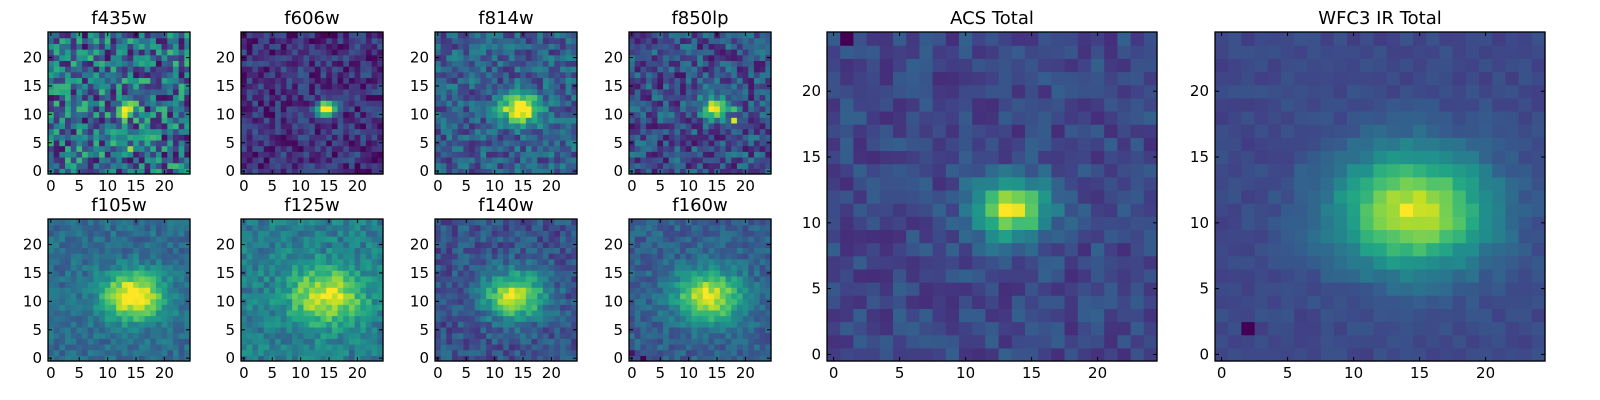 The height and width of the screenshot is (400, 1600). I want to click on y-tick-label: 20, so click(419, 58).